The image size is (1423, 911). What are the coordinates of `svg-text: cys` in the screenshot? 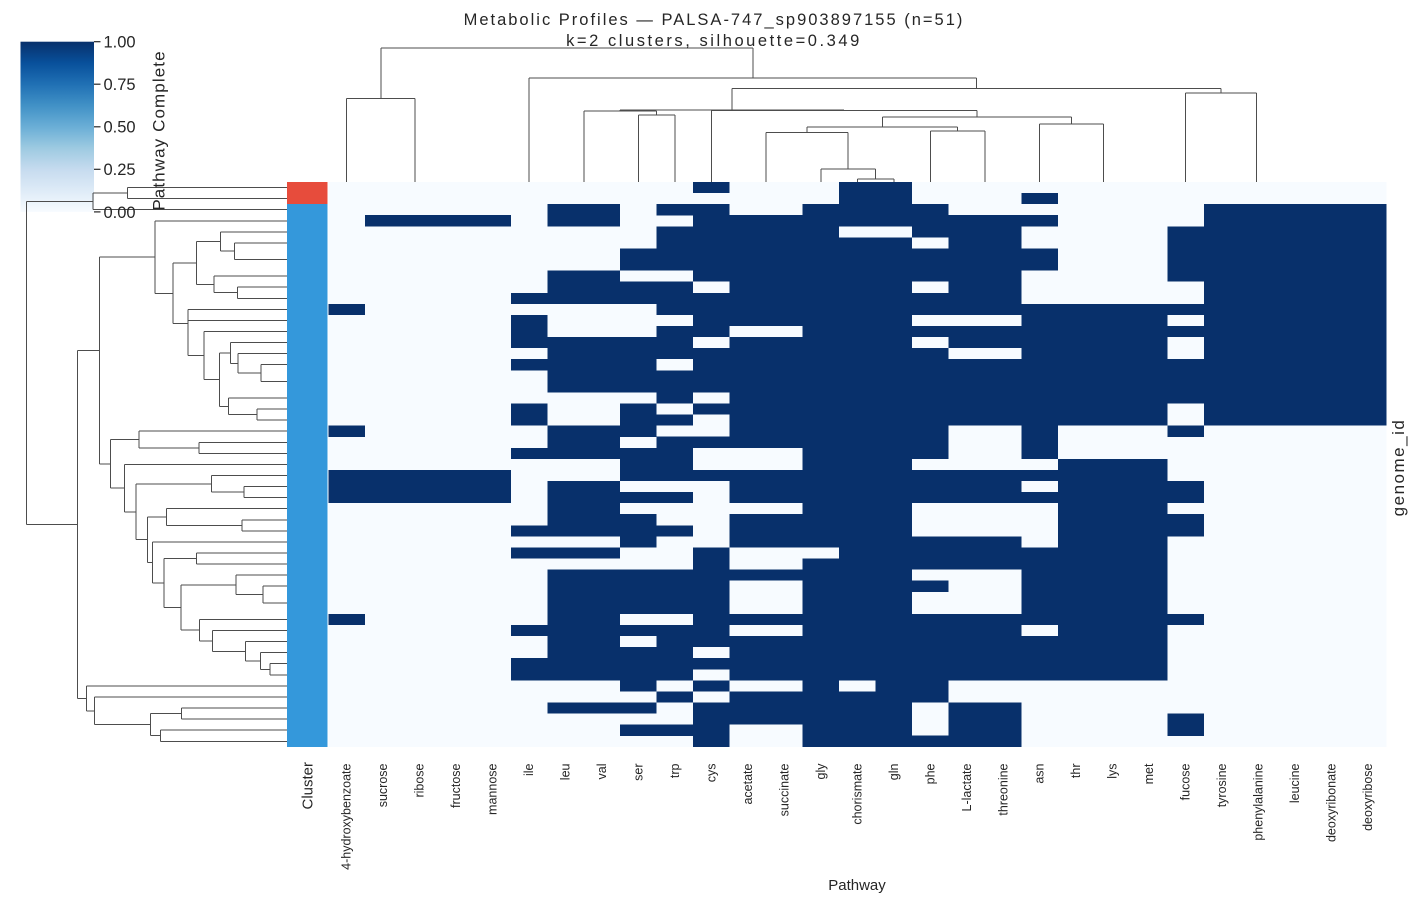 It's located at (711, 773).